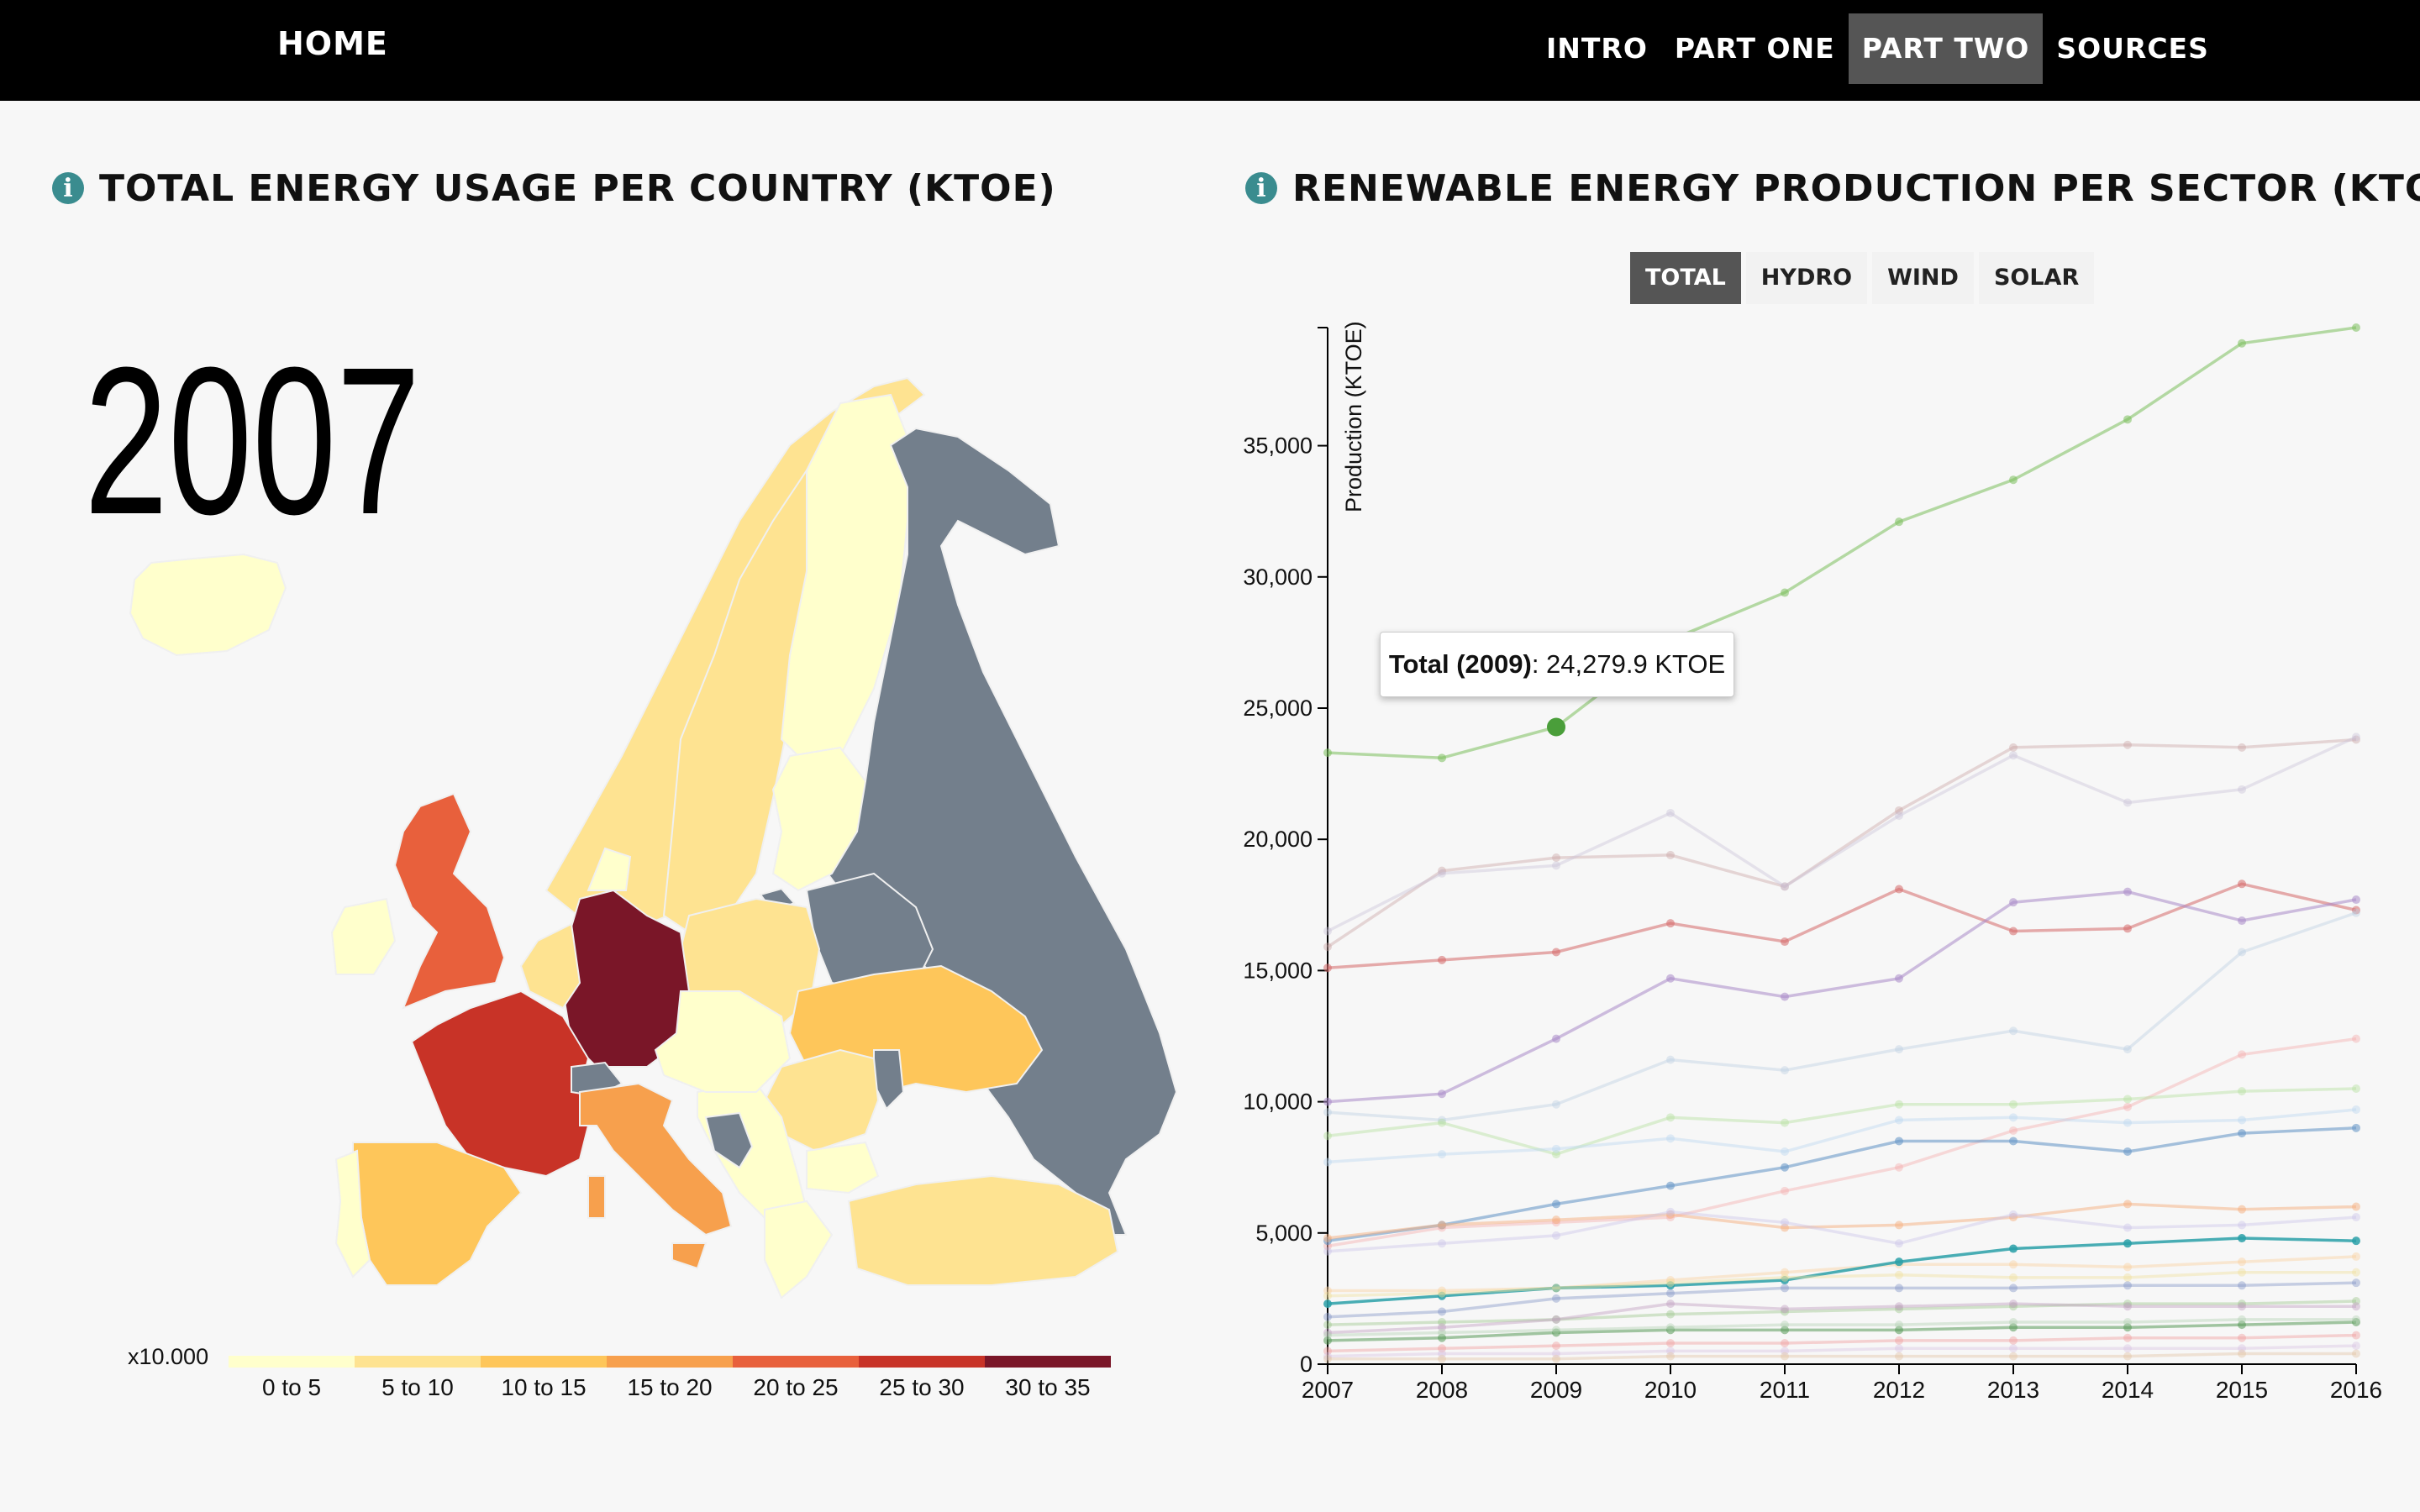 This screenshot has height=1512, width=2420. What do you see at coordinates (729, 1140) in the screenshot?
I see `country-bosnia` at bounding box center [729, 1140].